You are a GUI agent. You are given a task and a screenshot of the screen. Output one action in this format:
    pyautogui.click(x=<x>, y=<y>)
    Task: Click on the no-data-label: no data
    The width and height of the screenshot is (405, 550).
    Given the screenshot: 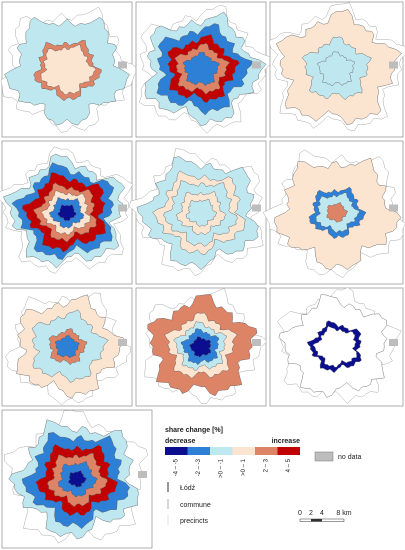 What is the action you would take?
    pyautogui.click(x=349, y=457)
    